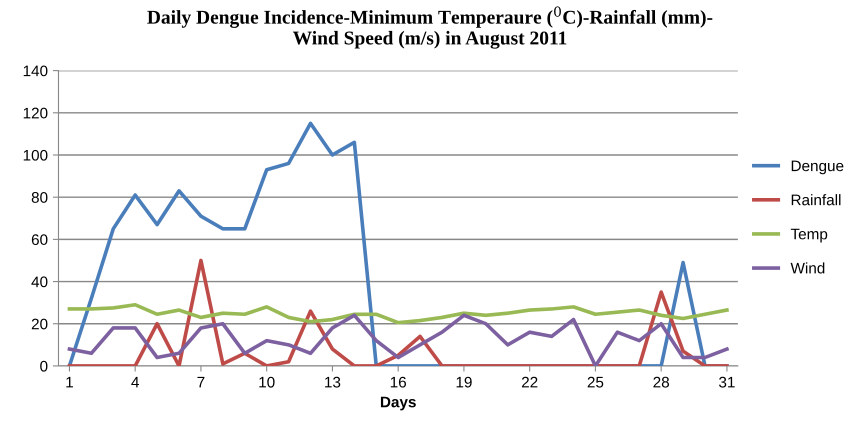  Describe the element at coordinates (398, 403) in the screenshot. I see `x-axis-title: Days` at that location.